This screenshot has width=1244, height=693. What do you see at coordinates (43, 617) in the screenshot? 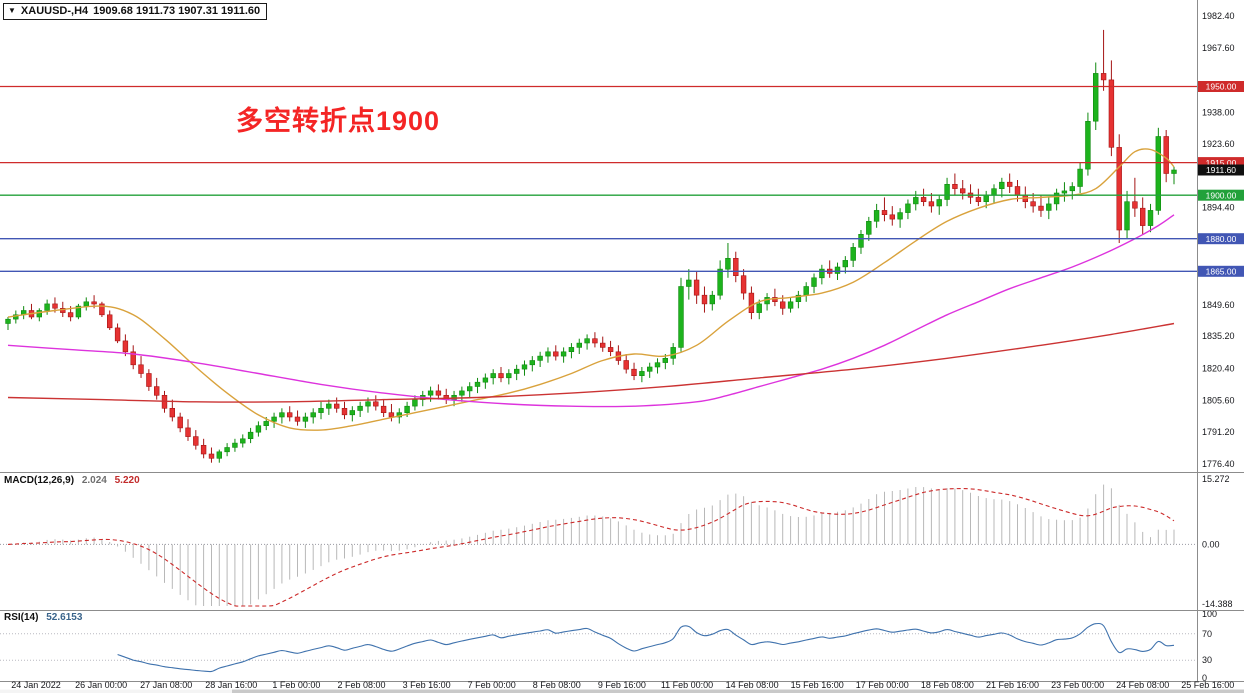
I see `rsi-indicator-label: RSI(14) 52.6153` at bounding box center [43, 617].